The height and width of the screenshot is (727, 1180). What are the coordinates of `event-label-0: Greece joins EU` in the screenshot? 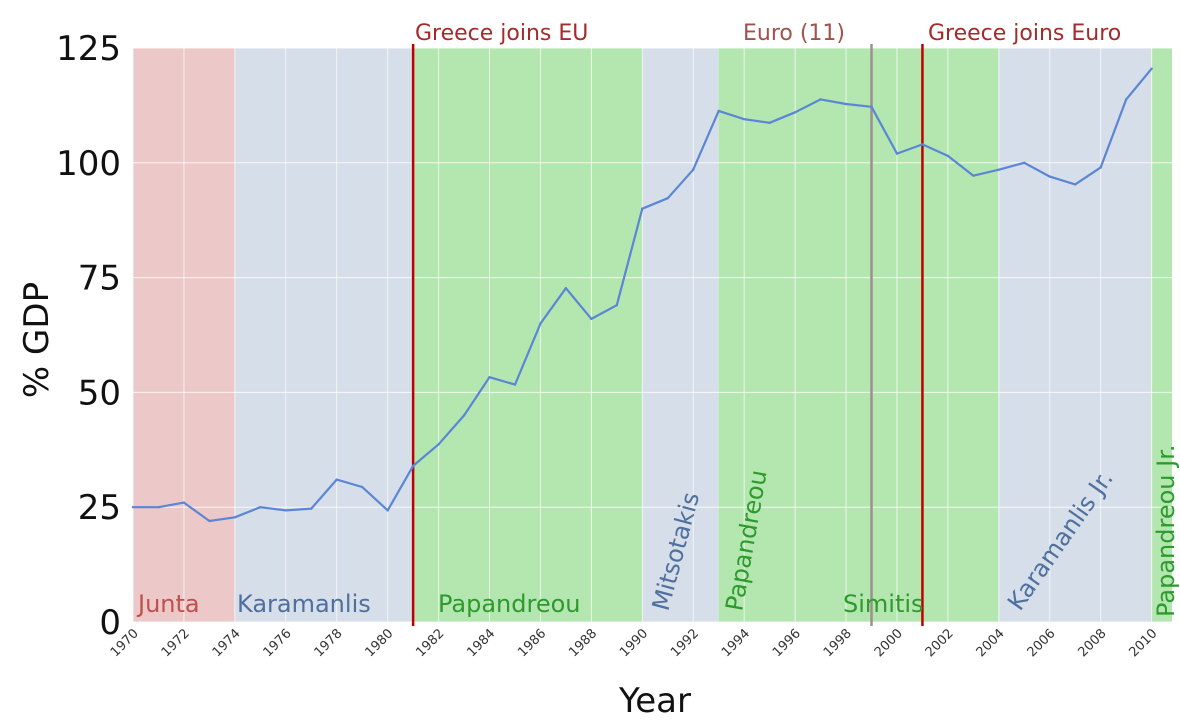 It's located at (501, 33).